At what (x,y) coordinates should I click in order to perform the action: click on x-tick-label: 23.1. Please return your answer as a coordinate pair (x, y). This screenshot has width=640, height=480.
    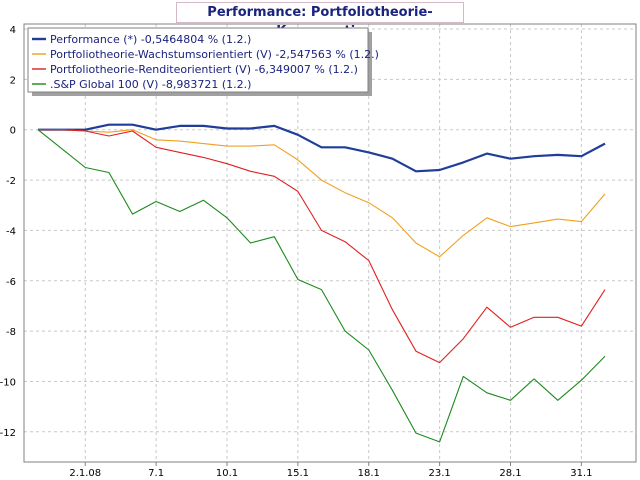
    Looking at the image, I should click on (439, 473).